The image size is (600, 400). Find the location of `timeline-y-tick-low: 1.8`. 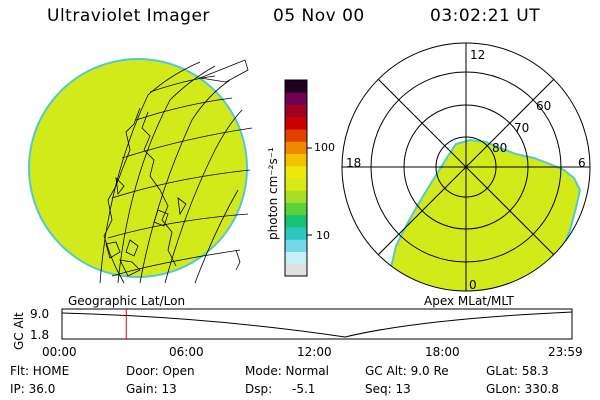

timeline-y-tick-low: 1.8 is located at coordinates (40, 335).